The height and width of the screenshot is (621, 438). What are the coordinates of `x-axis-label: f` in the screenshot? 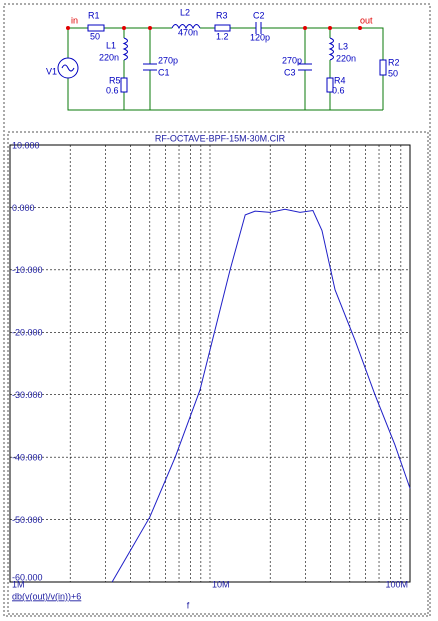 It's located at (188, 605).